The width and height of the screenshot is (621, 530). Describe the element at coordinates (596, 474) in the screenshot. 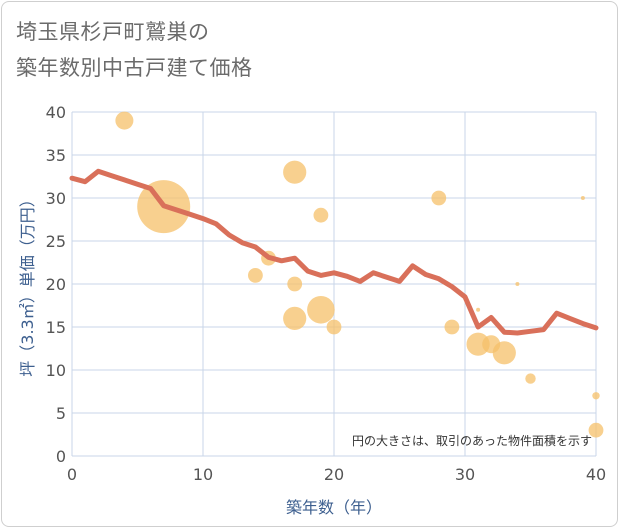

I see `x-tick-label: 40` at that location.